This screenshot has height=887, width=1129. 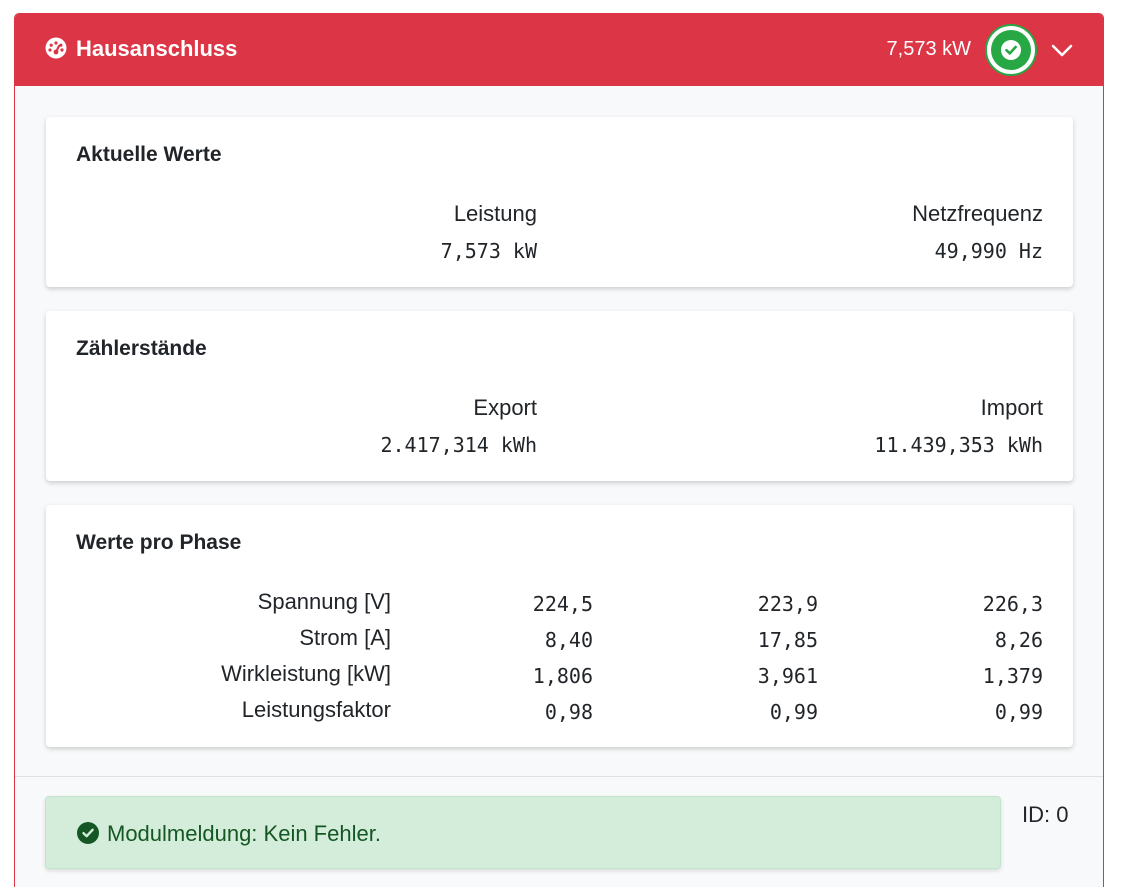 I want to click on leistung-value: 7,573 kW, so click(x=488, y=251).